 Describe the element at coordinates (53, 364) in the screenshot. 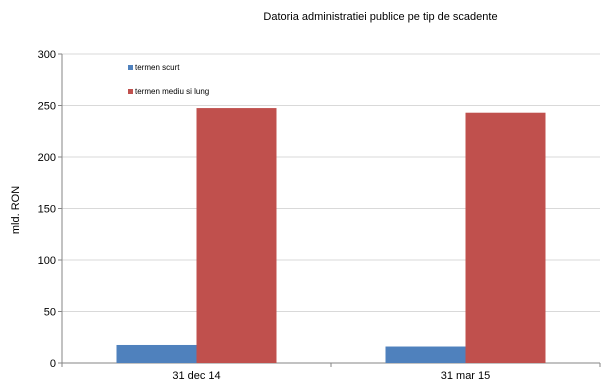

I see `y-tick-label: 0` at that location.